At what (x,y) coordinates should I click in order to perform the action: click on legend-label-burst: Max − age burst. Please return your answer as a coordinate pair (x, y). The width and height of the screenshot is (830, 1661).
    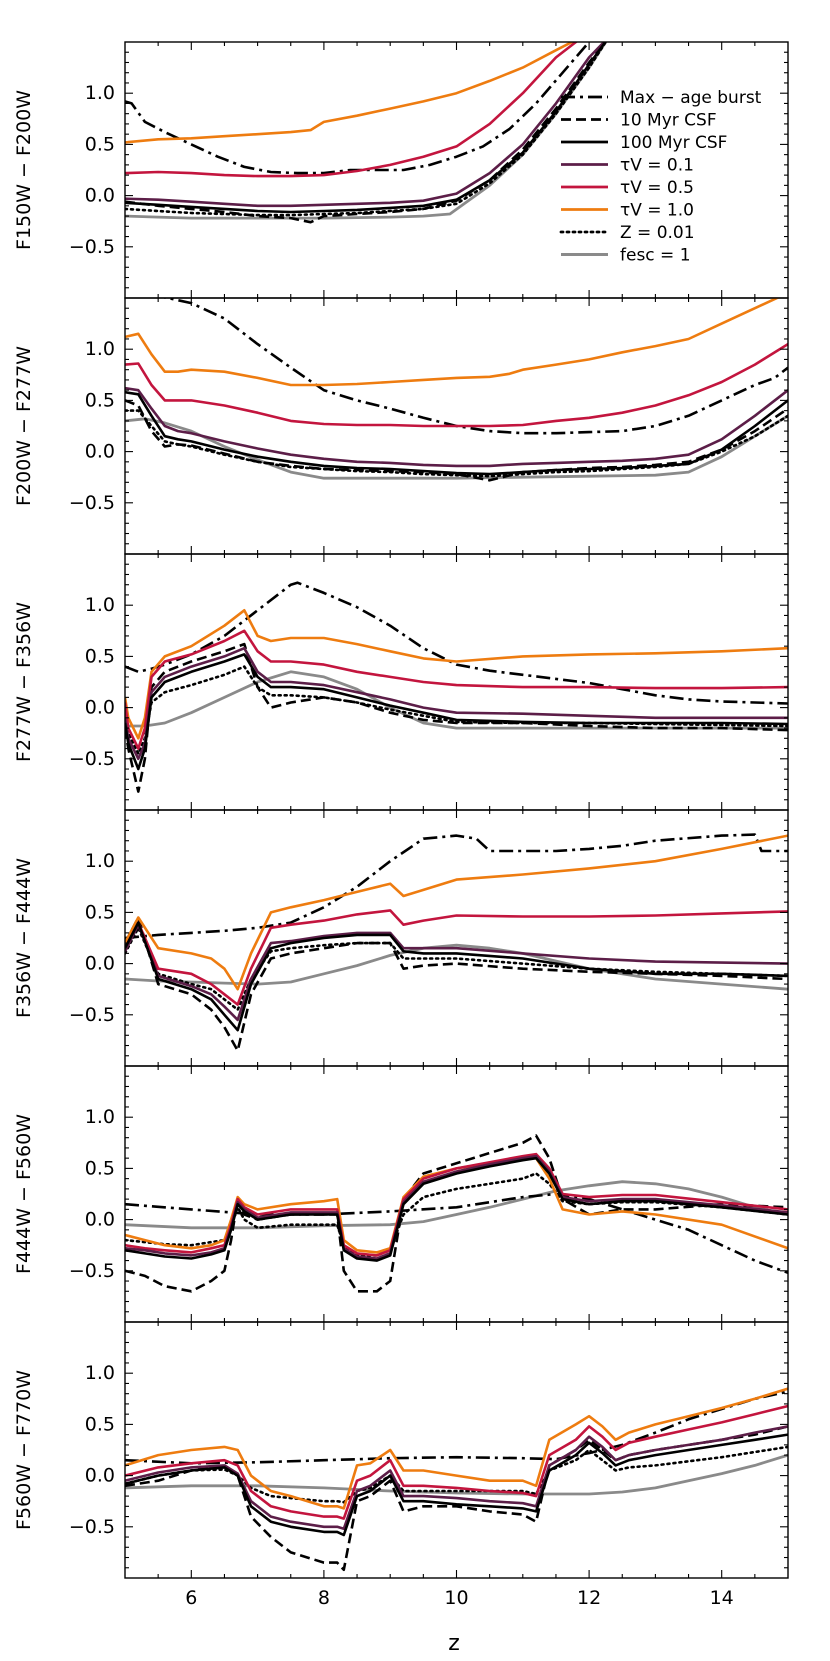
    Looking at the image, I should click on (691, 98).